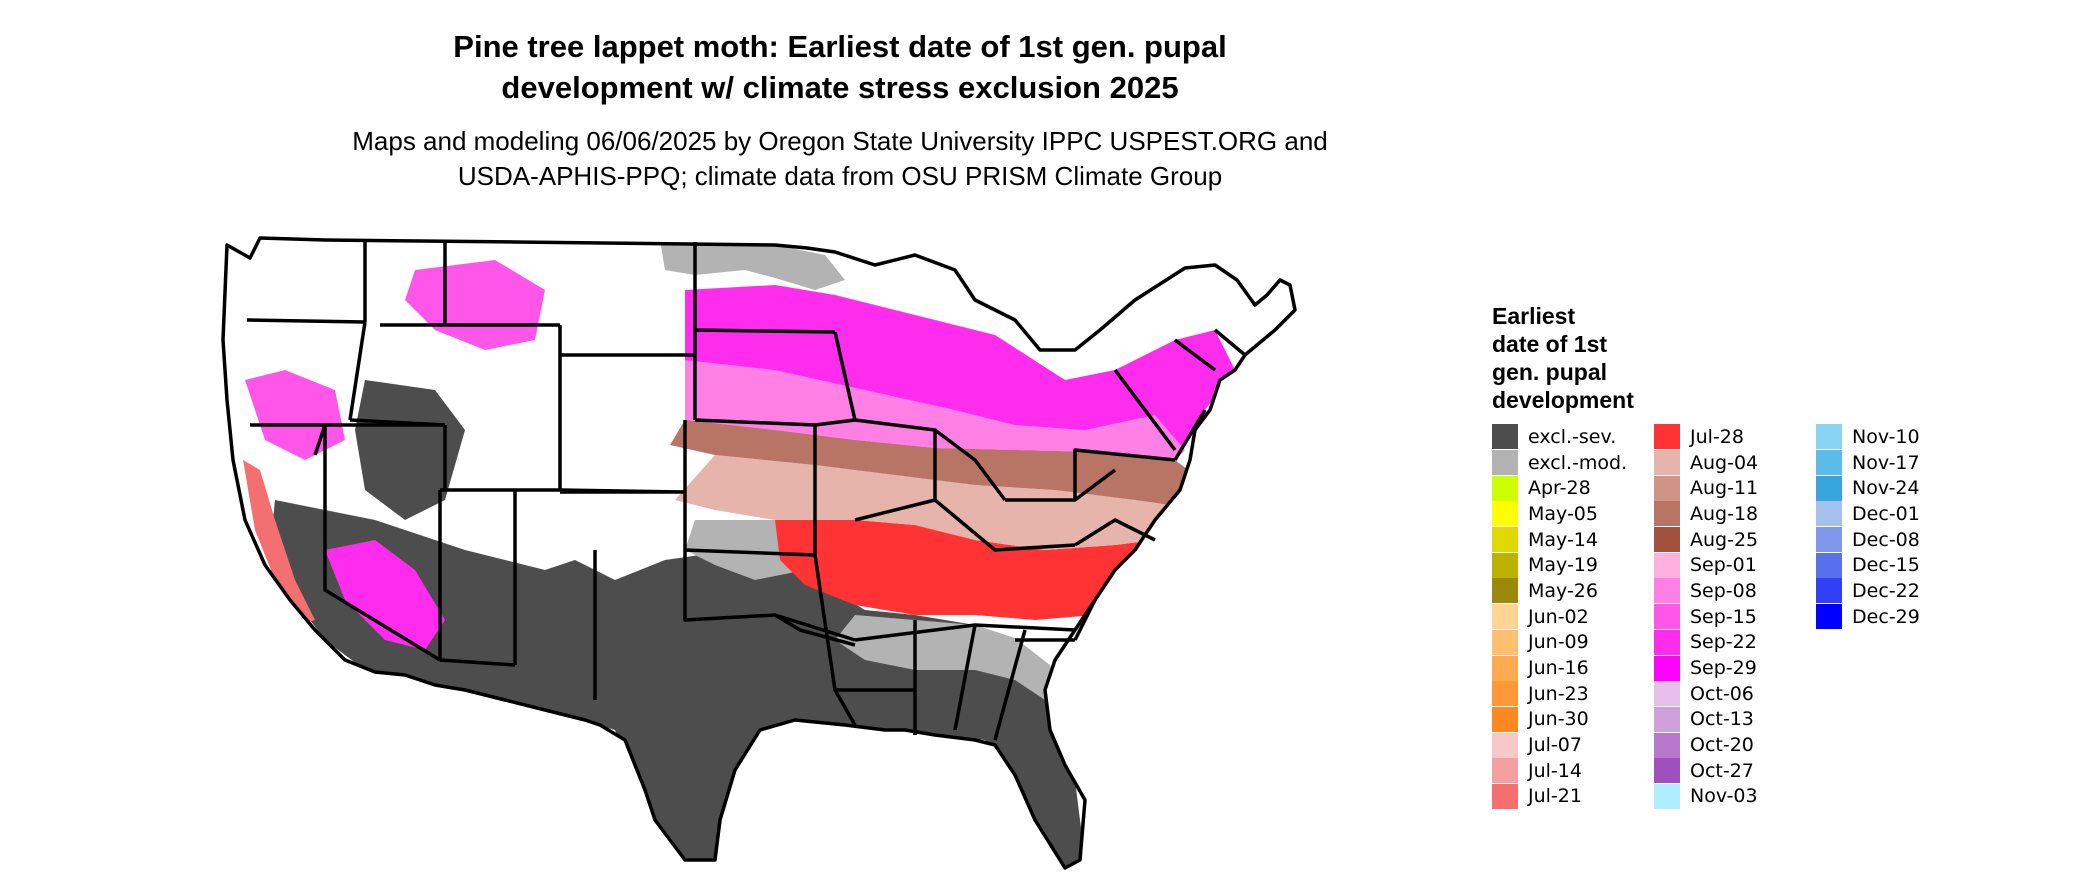  What do you see at coordinates (1563, 590) in the screenshot?
I see `legend-label: May-26` at bounding box center [1563, 590].